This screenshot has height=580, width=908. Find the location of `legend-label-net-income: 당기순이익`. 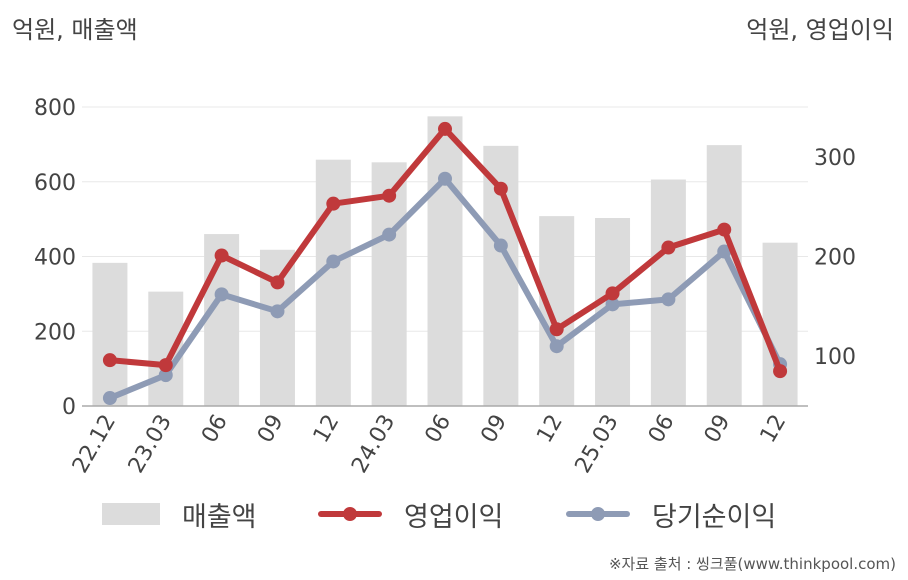

legend-label-net-income: 당기순이익 is located at coordinates (714, 517).